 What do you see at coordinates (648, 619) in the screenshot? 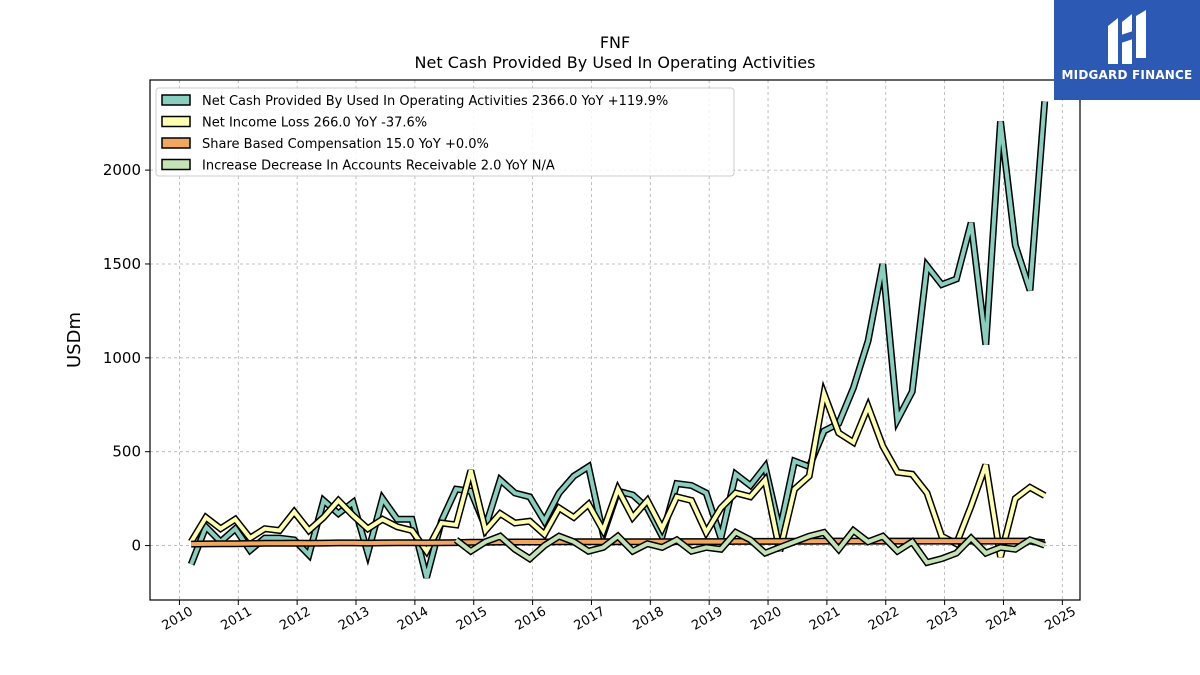
I see `x-tick-label: 2018` at bounding box center [648, 619].